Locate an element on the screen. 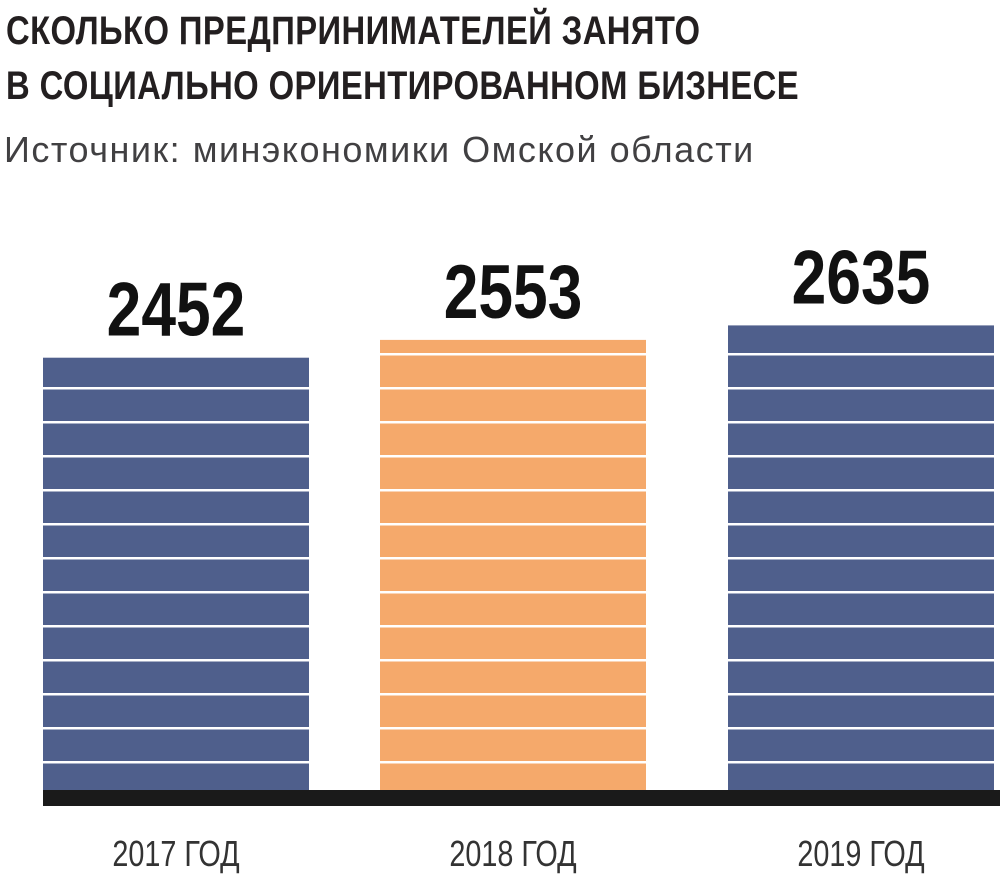 Image resolution: width=1000 pixels, height=877 pixels. category-label-1: 2017 ГОД is located at coordinates (175, 853).